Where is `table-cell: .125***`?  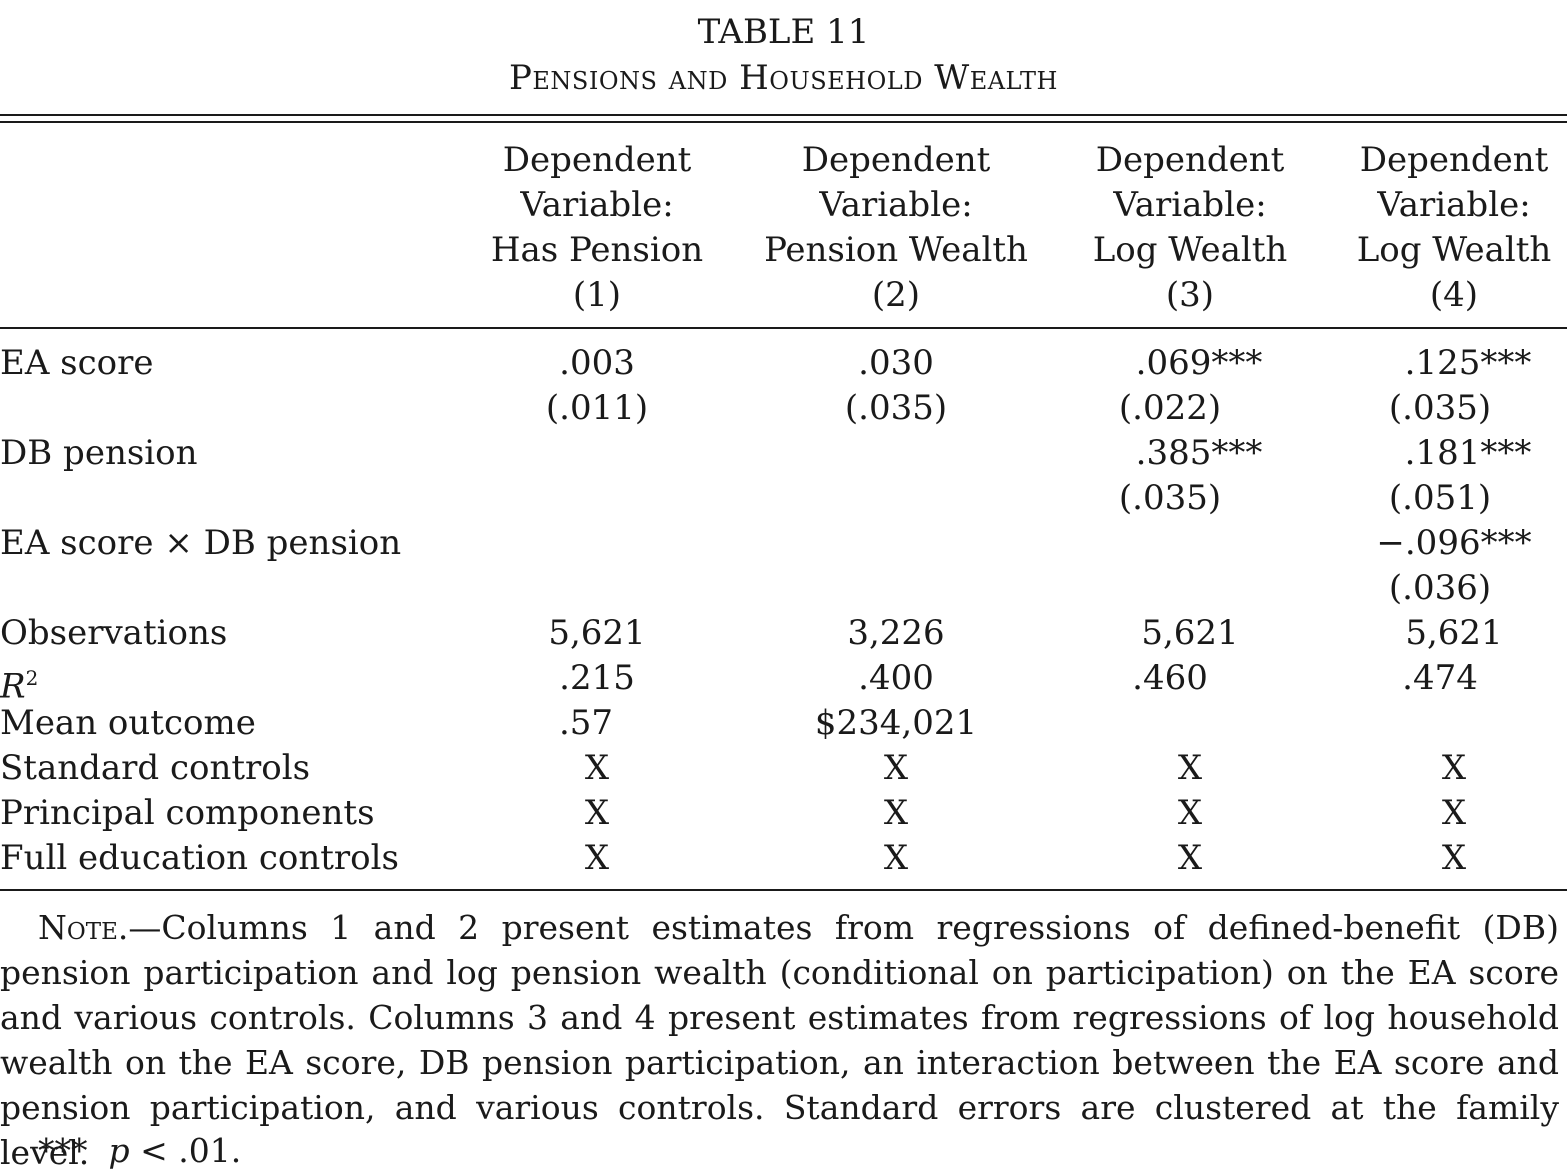
table-cell: .125*** is located at coordinates (1468, 363).